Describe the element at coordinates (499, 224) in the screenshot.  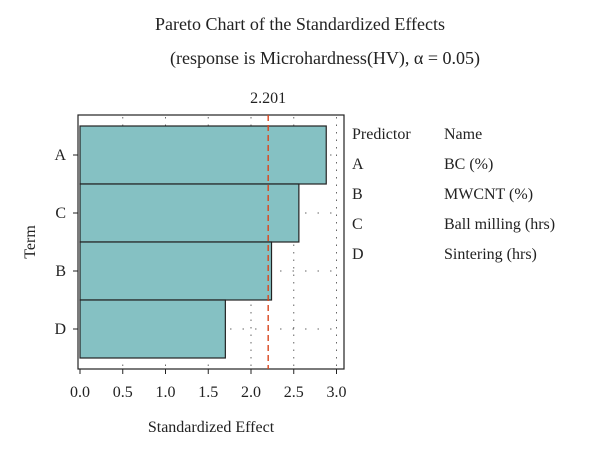
I see `legend-name-c: Ball milling (hrs)` at that location.